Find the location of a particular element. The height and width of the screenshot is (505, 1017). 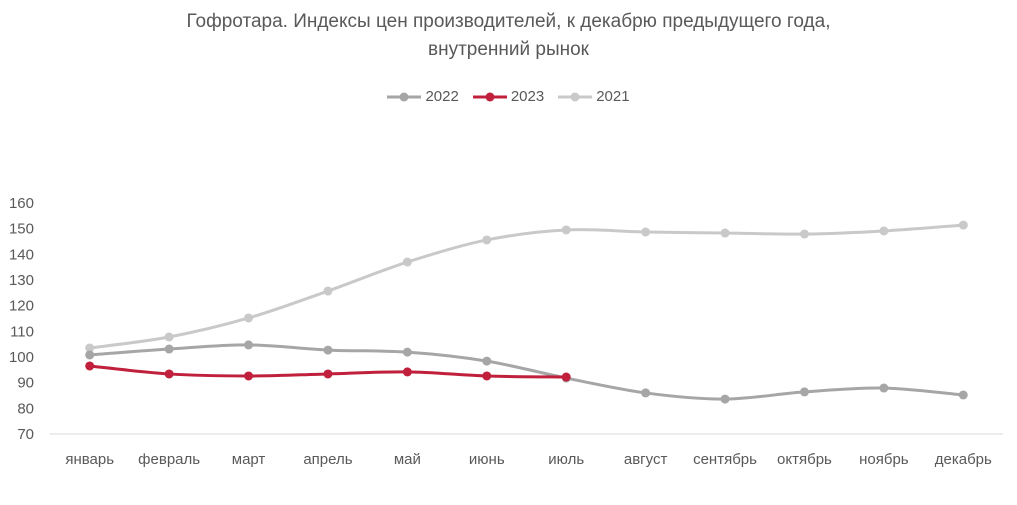

x-tick-label: август is located at coordinates (646, 459).